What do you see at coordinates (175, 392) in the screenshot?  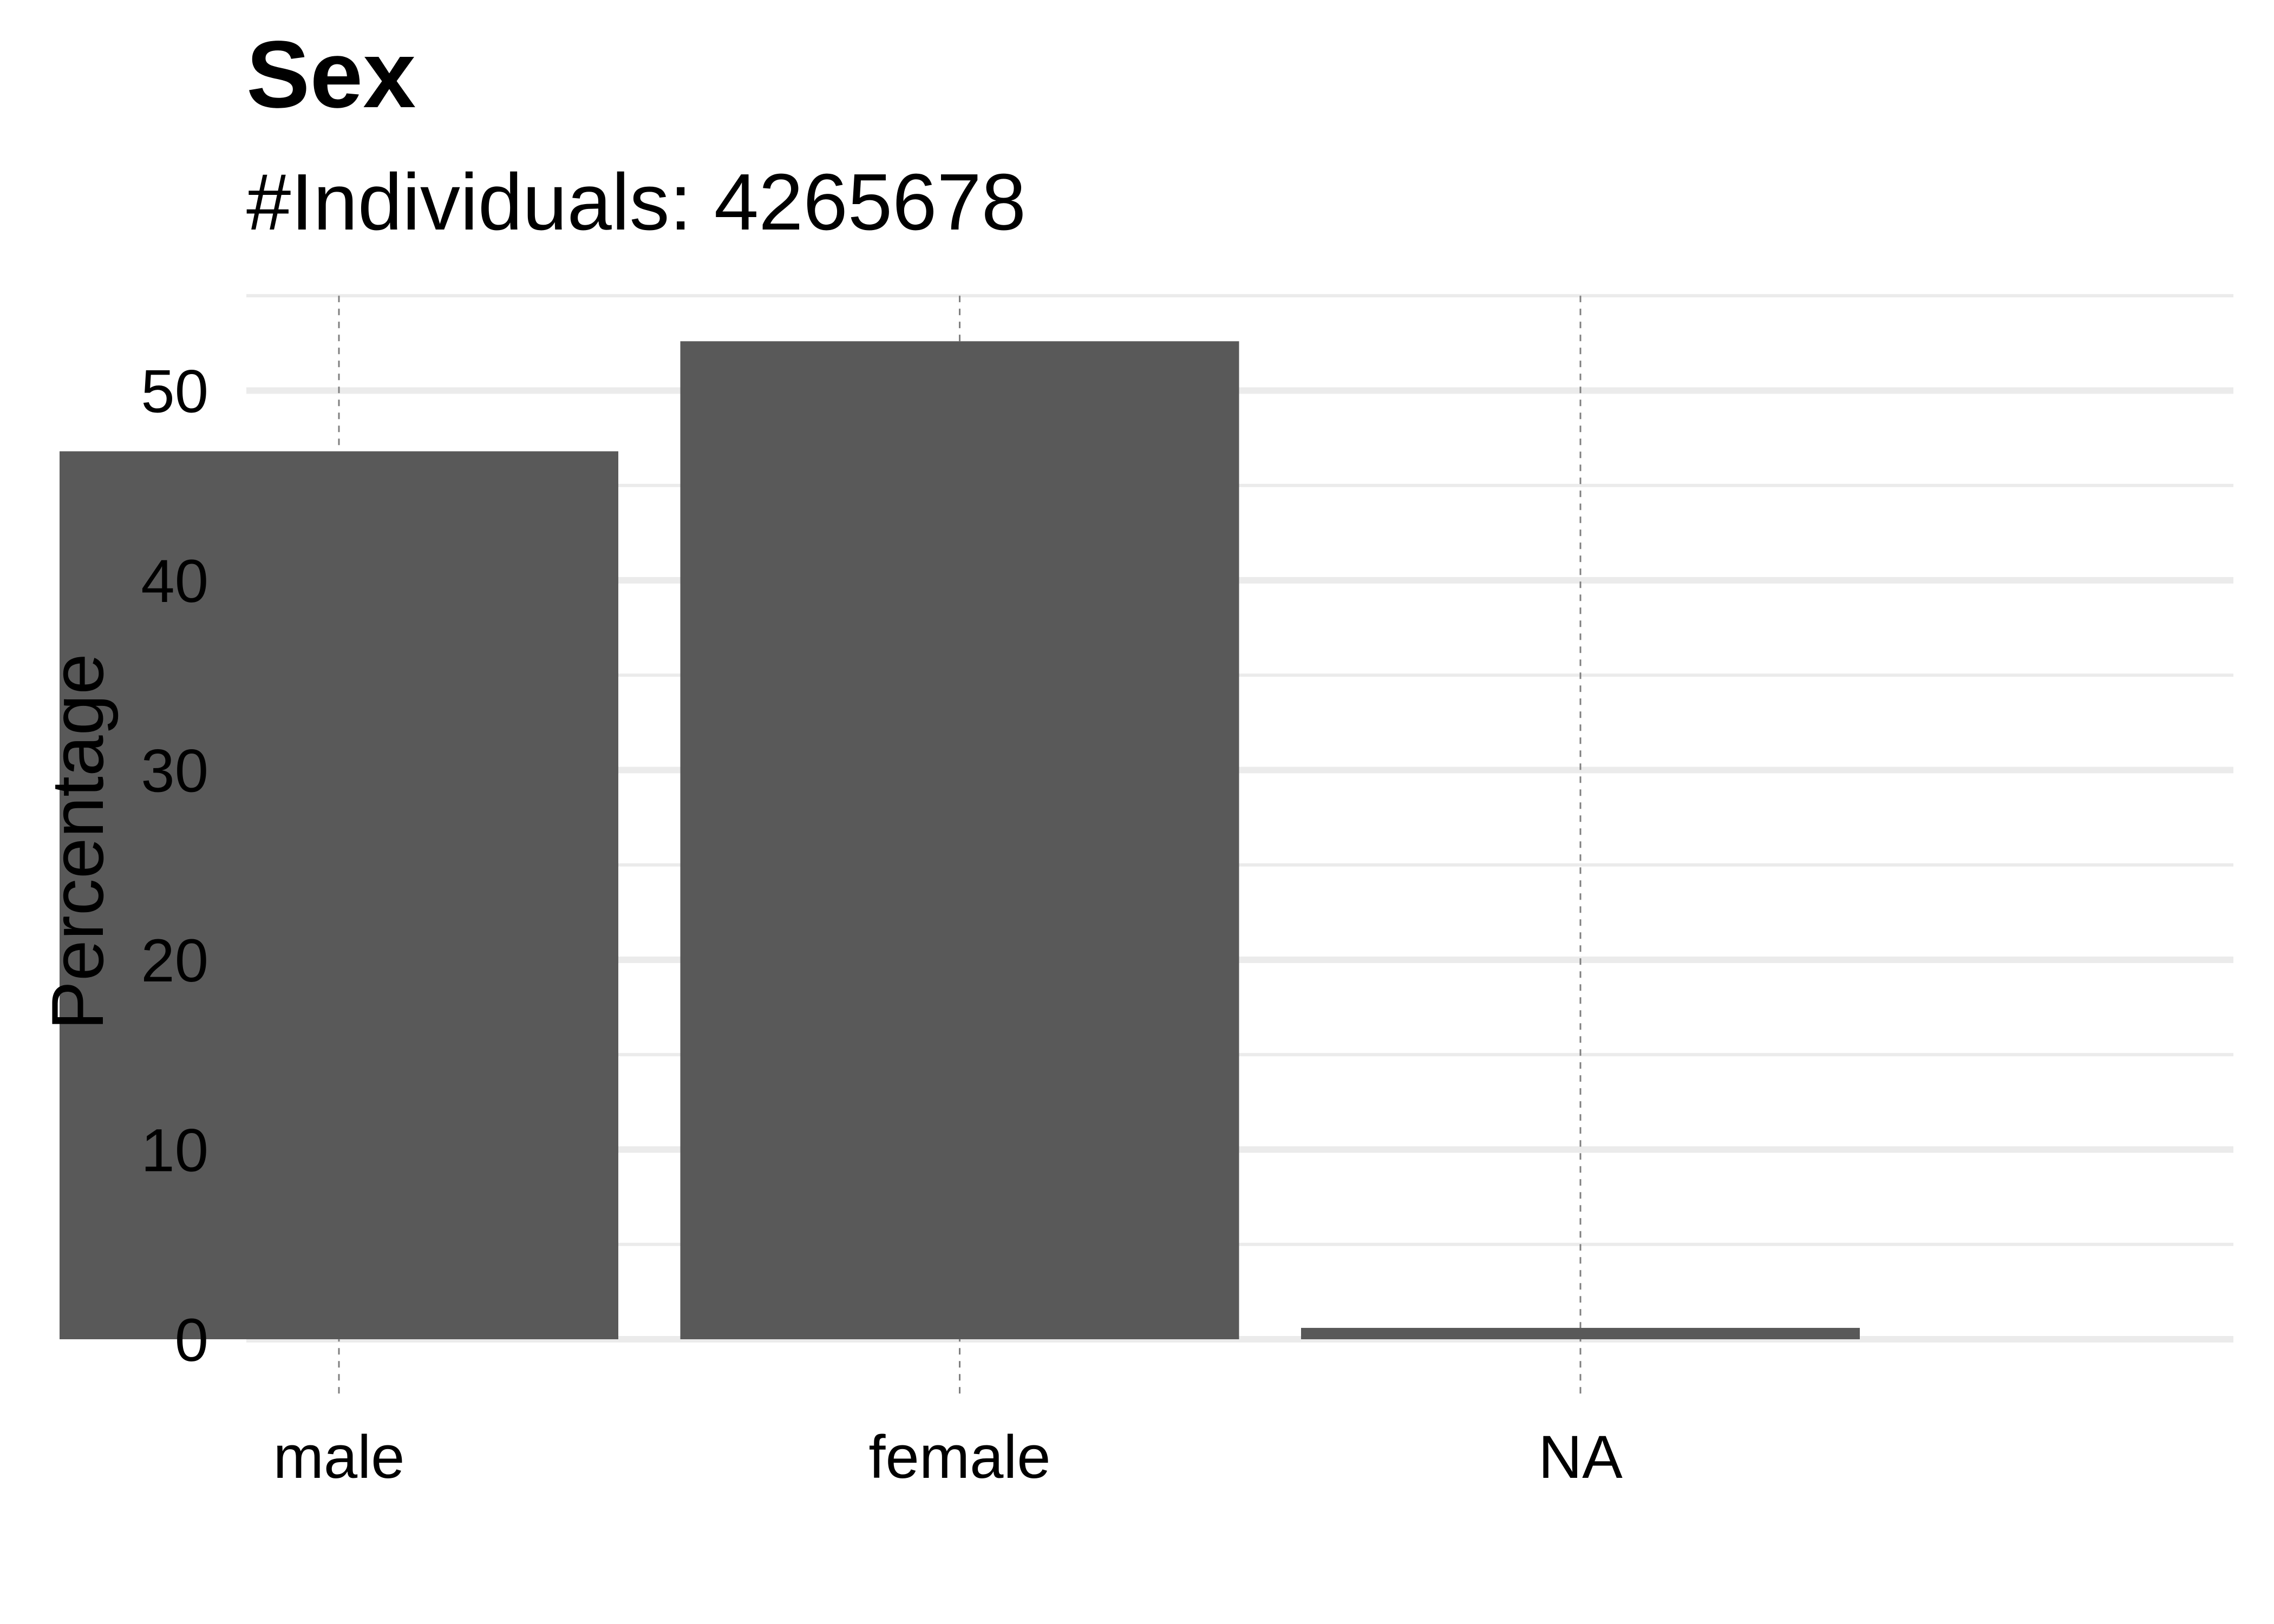 I see `y-tick-label: 50` at bounding box center [175, 392].